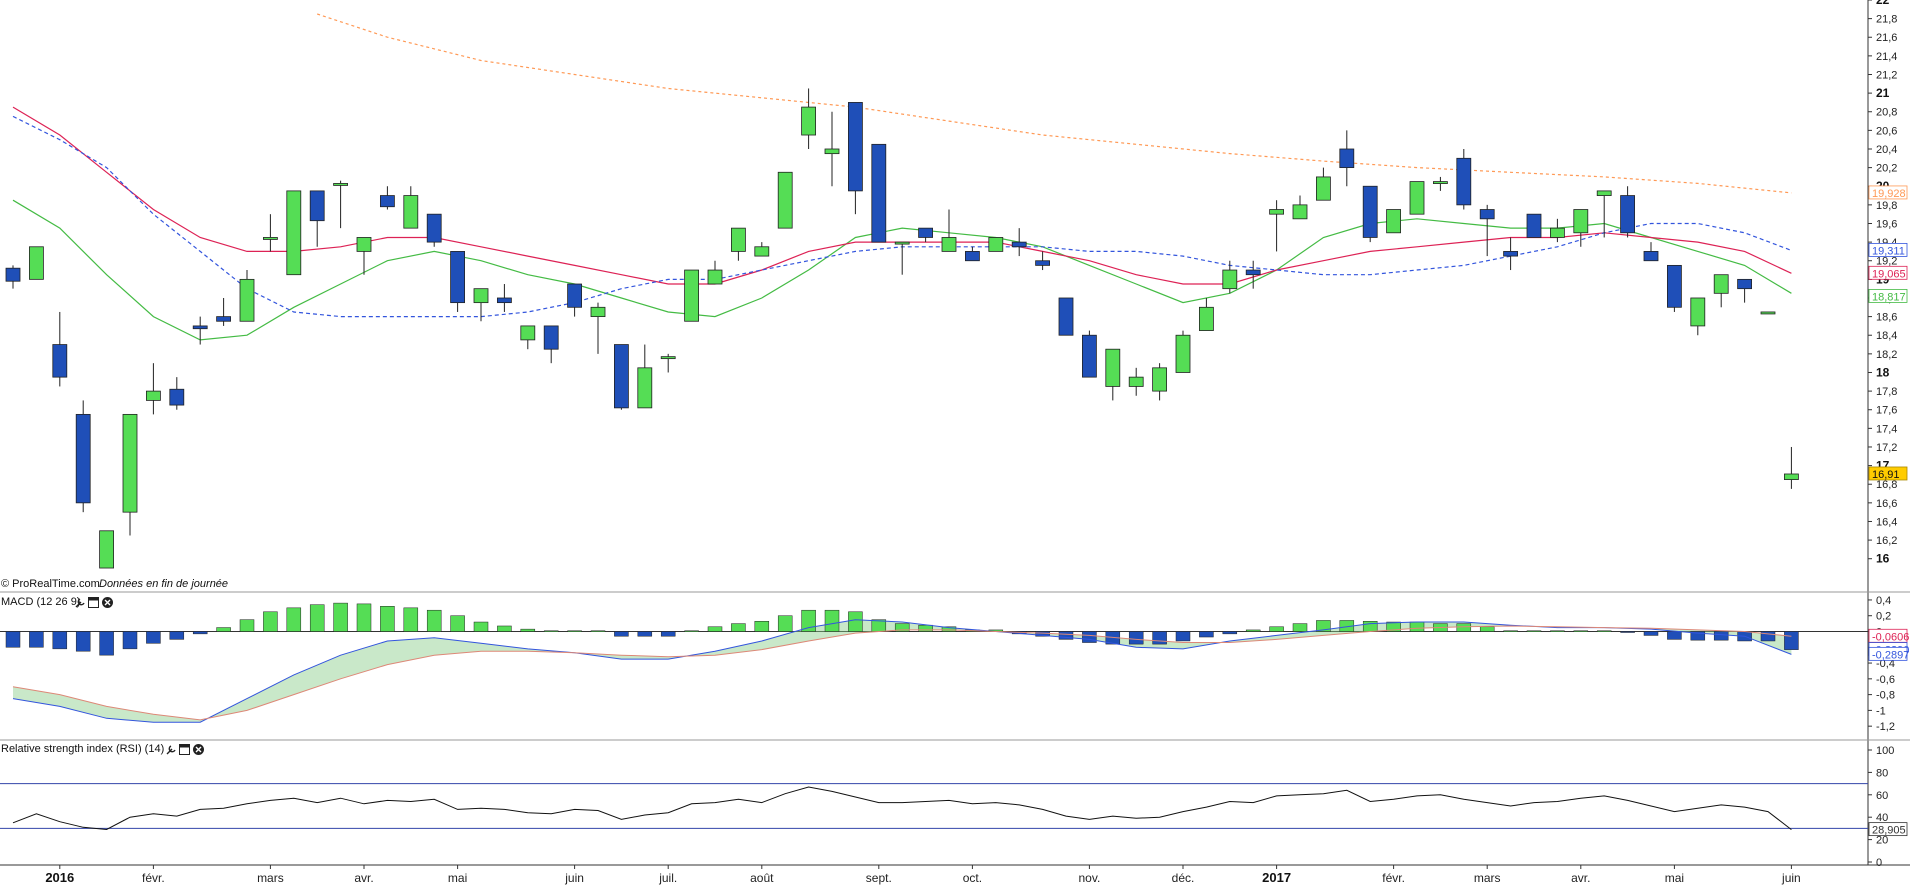 The width and height of the screenshot is (1910, 885). Describe the element at coordinates (50, 584) in the screenshot. I see `credit-text: © ProRealTime.com` at that location.